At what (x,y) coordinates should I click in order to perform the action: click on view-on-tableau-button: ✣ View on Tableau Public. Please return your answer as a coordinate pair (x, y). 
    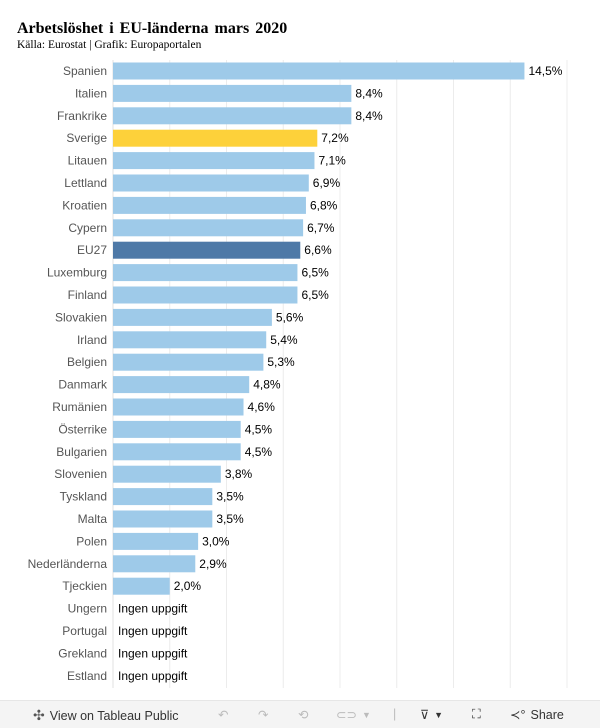
    Looking at the image, I should click on (106, 715).